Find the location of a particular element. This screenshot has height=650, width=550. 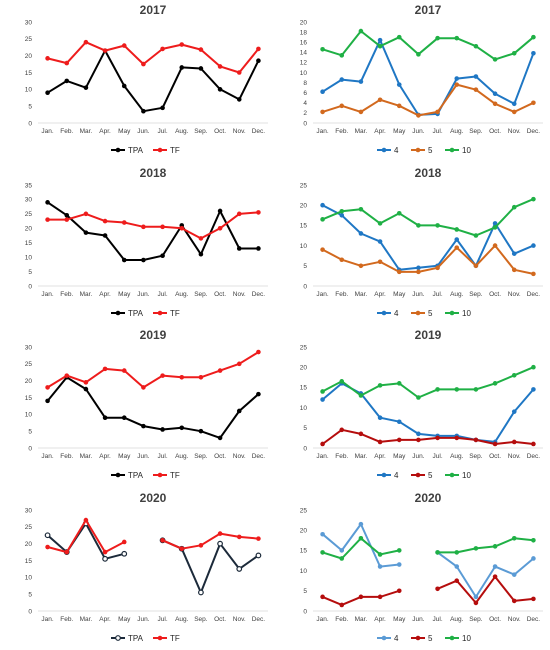

chart-title: 2017 is located at coordinates (153, 10).